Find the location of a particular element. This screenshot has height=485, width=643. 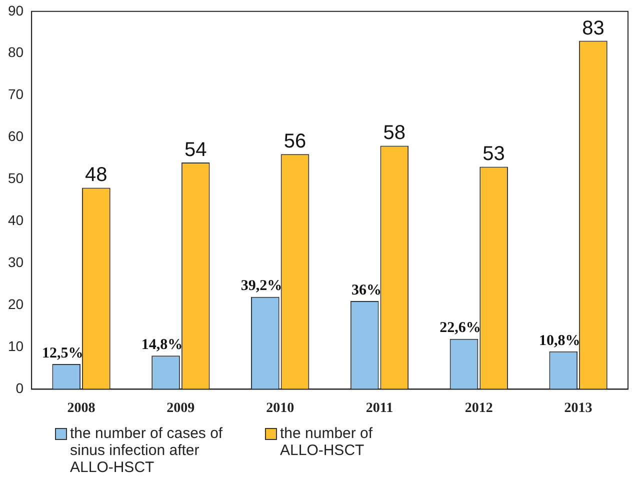

annotation: 12,5% is located at coordinates (63, 353).